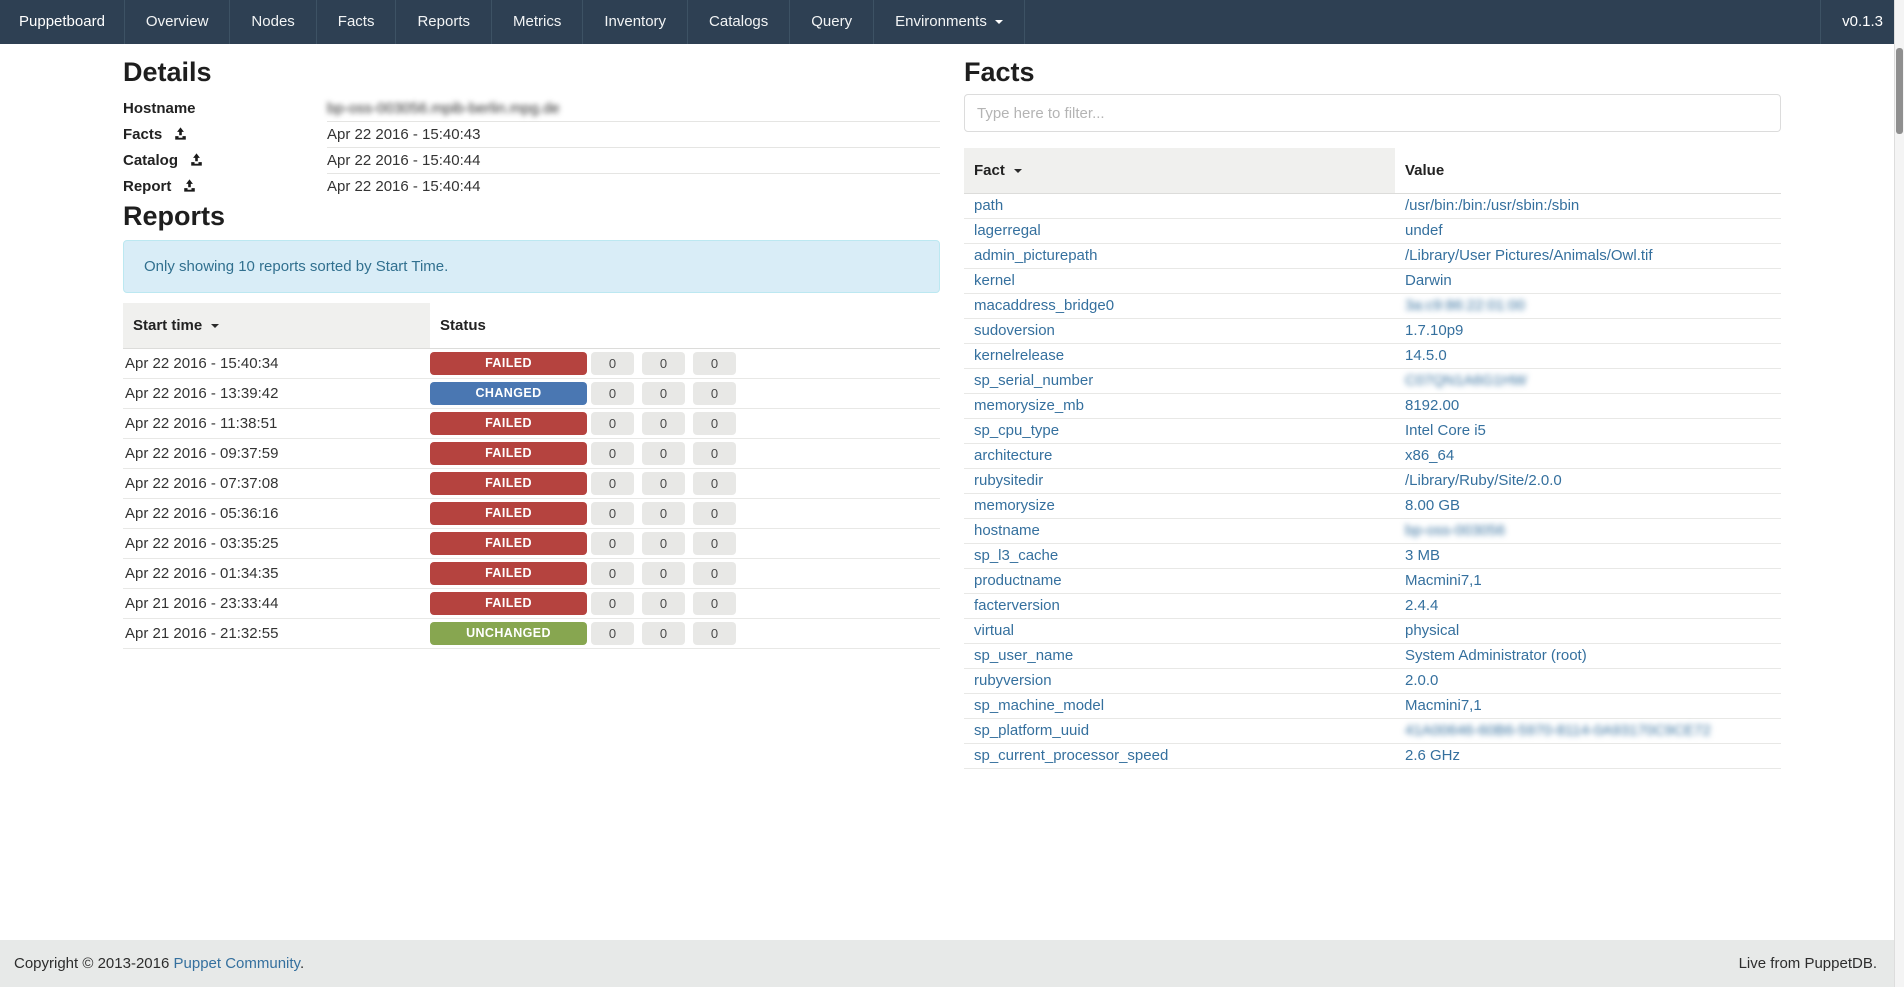 The height and width of the screenshot is (987, 1904). I want to click on fact-value-link: undef, so click(1424, 230).